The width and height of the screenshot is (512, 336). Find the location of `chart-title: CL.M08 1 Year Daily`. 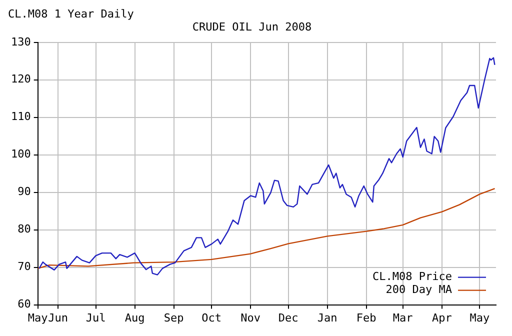

chart-title: CL.M08 1 Year Daily is located at coordinates (71, 13).